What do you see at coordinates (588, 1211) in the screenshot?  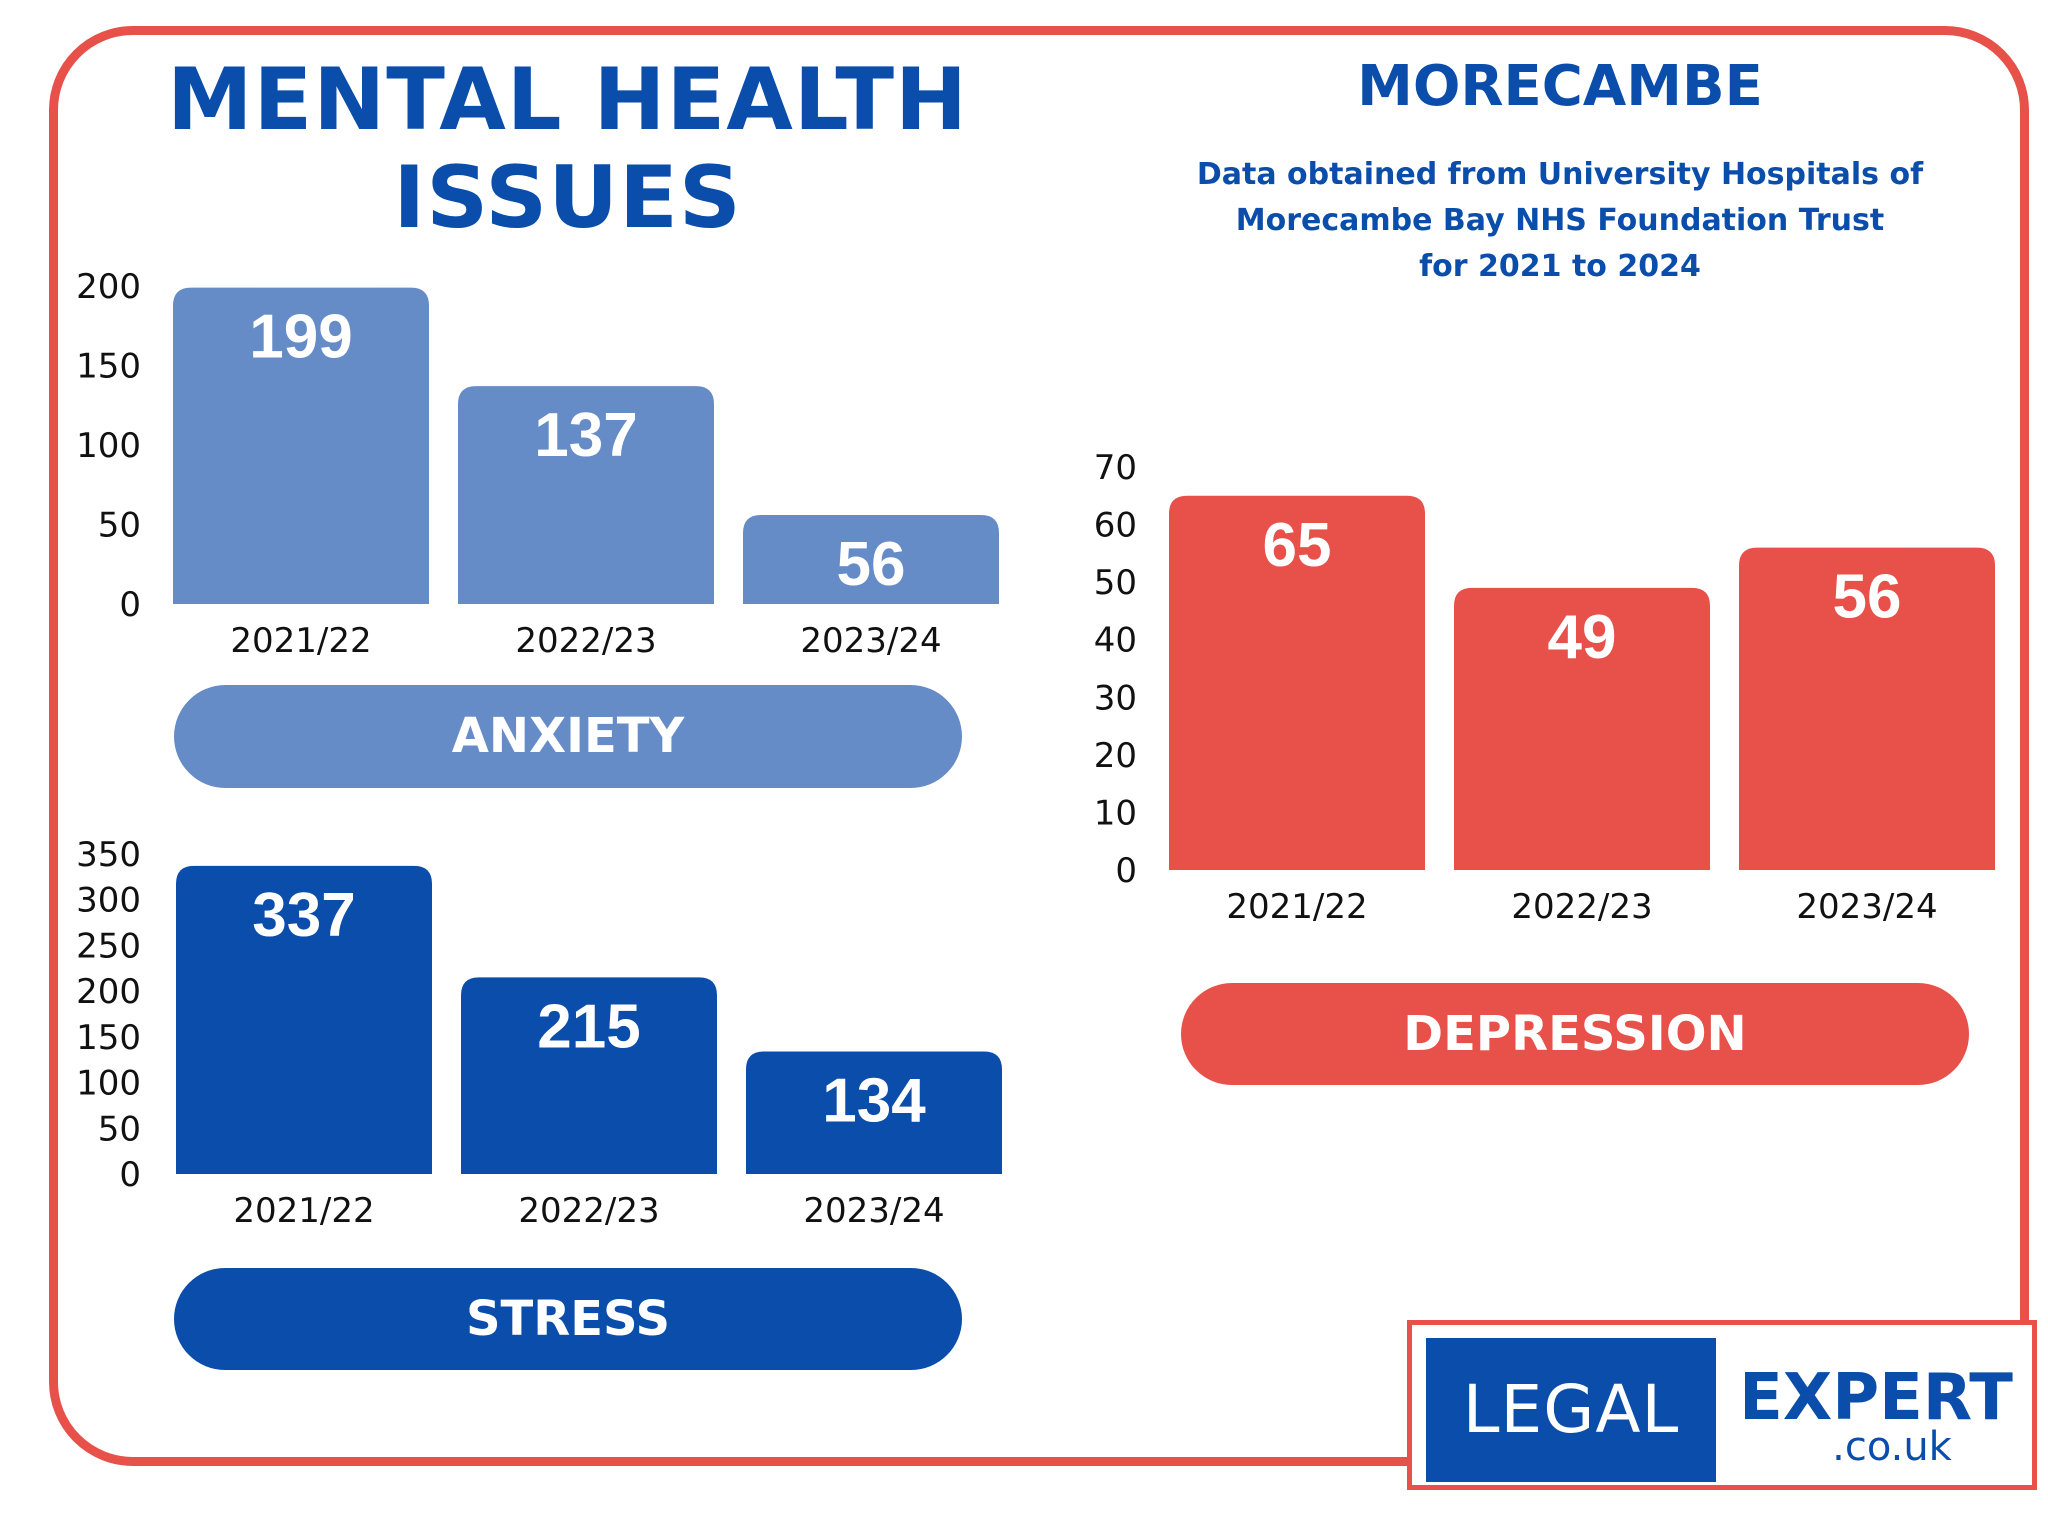 I see `stress-x-category-label: 2022/23` at bounding box center [588, 1211].